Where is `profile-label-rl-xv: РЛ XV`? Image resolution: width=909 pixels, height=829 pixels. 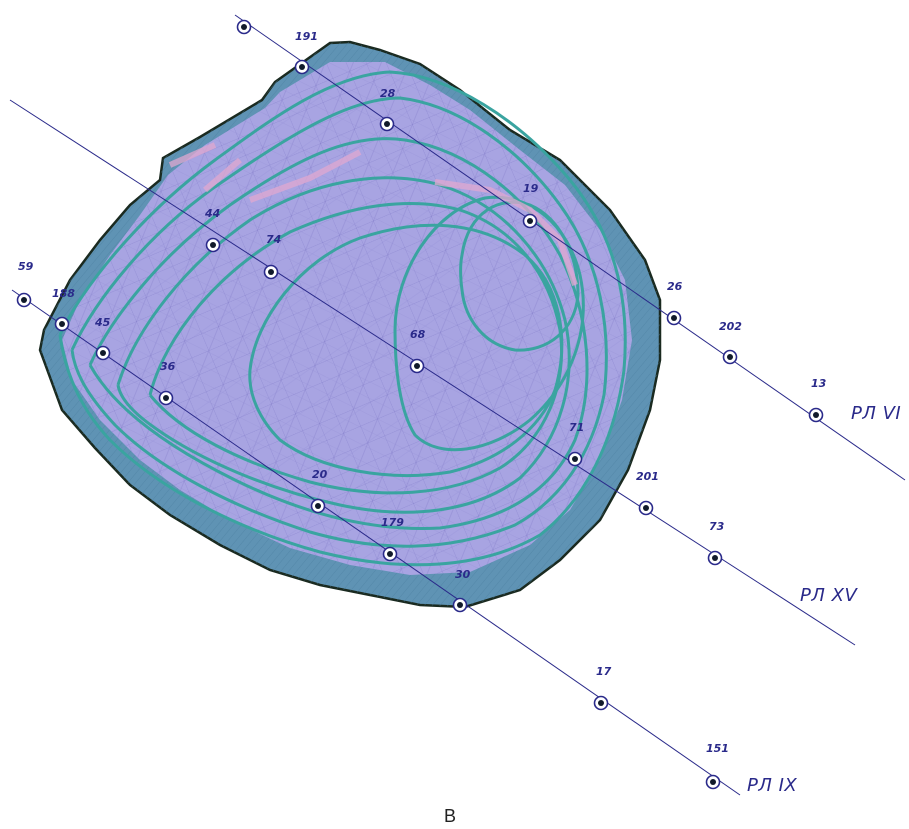
profile-label-rl-xv: РЛ XV is located at coordinates (829, 595).